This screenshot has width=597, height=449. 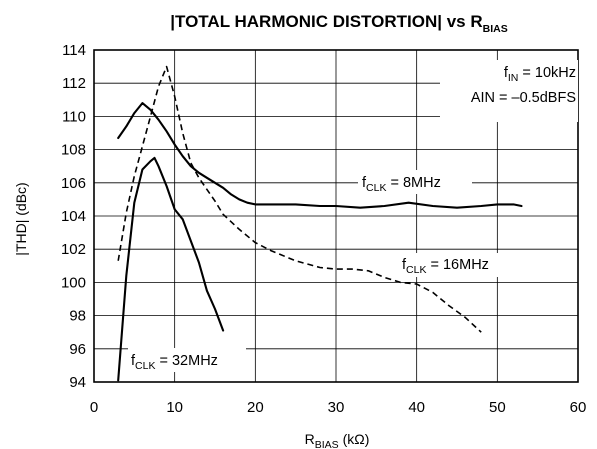 I want to click on label-16mhz-bg, so click(x=458, y=265).